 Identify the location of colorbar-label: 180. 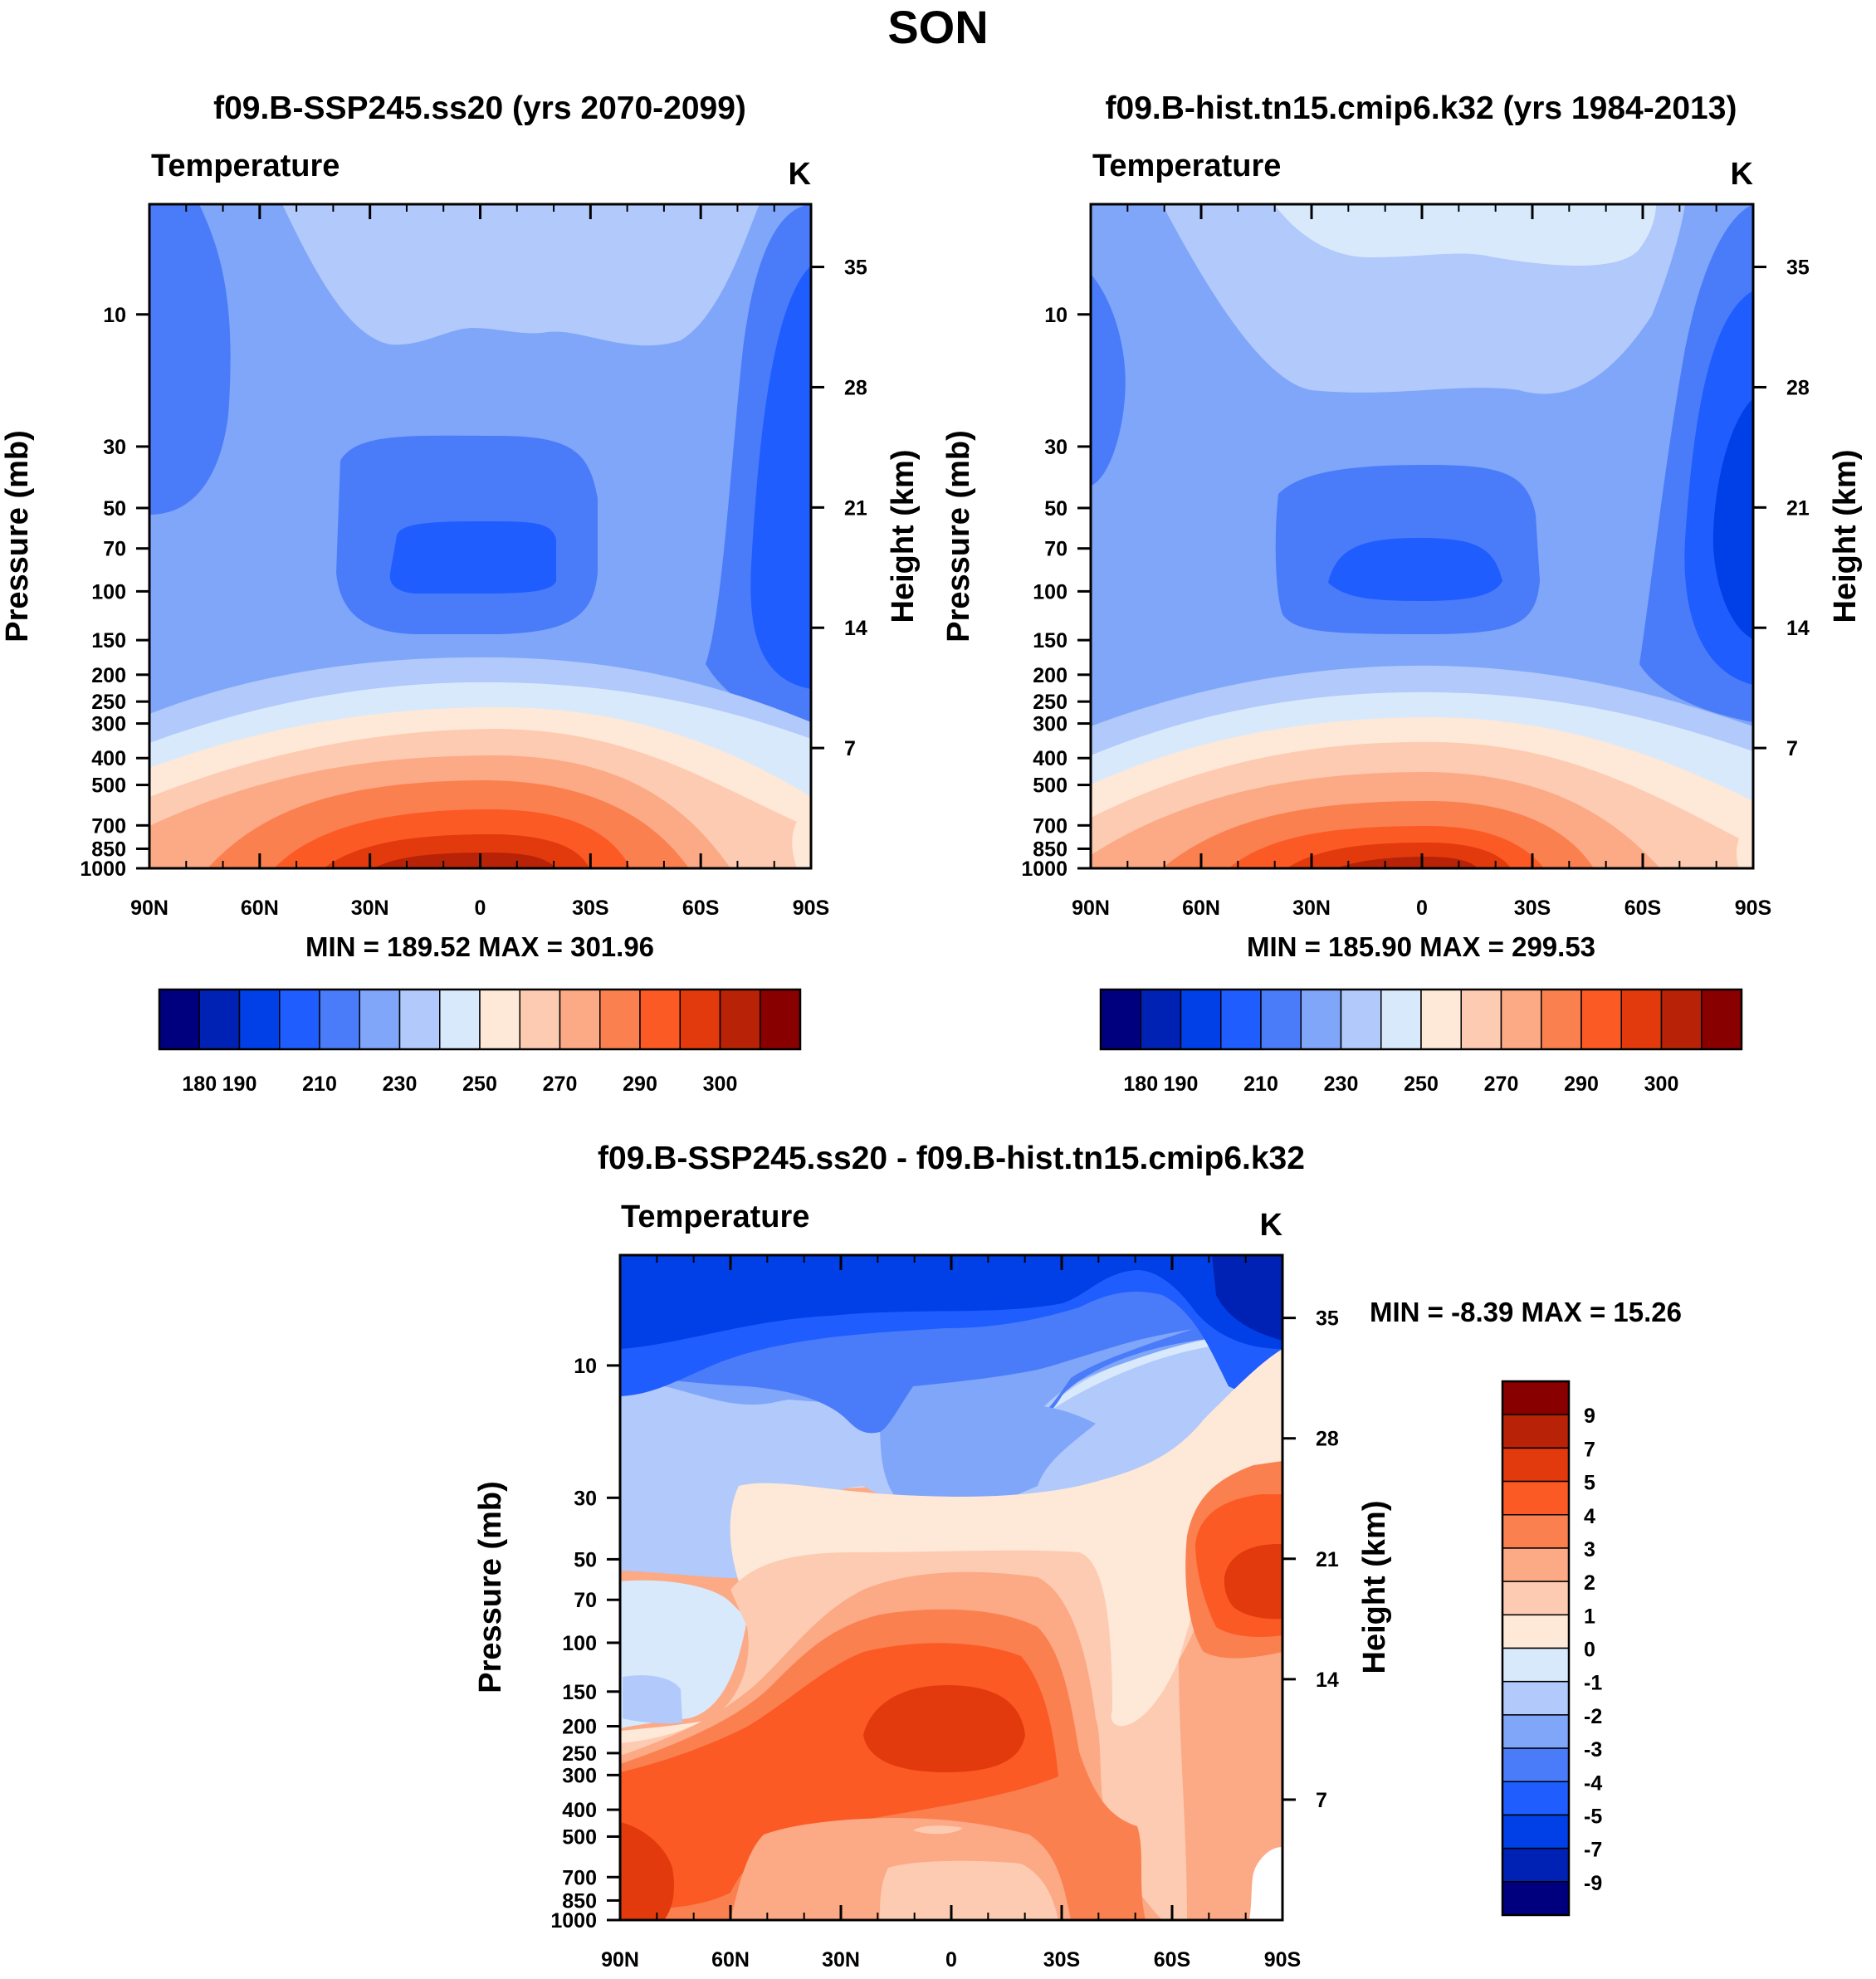
(1140, 1084).